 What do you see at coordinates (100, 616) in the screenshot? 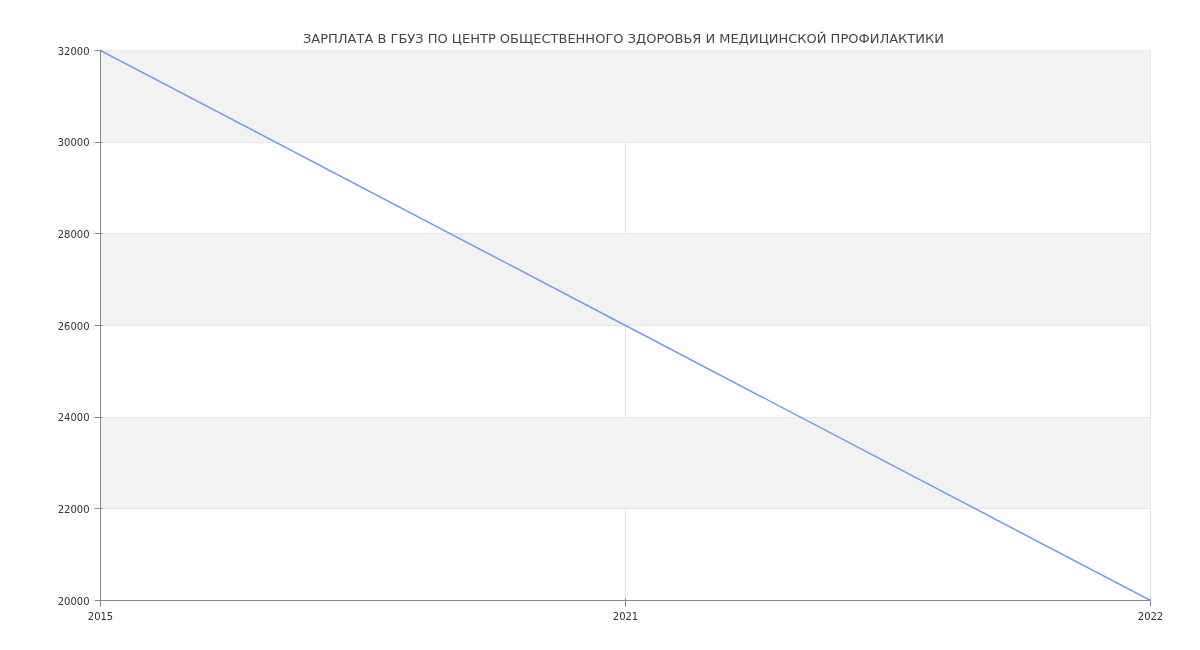
I see `x-tick-label: 2015` at bounding box center [100, 616].